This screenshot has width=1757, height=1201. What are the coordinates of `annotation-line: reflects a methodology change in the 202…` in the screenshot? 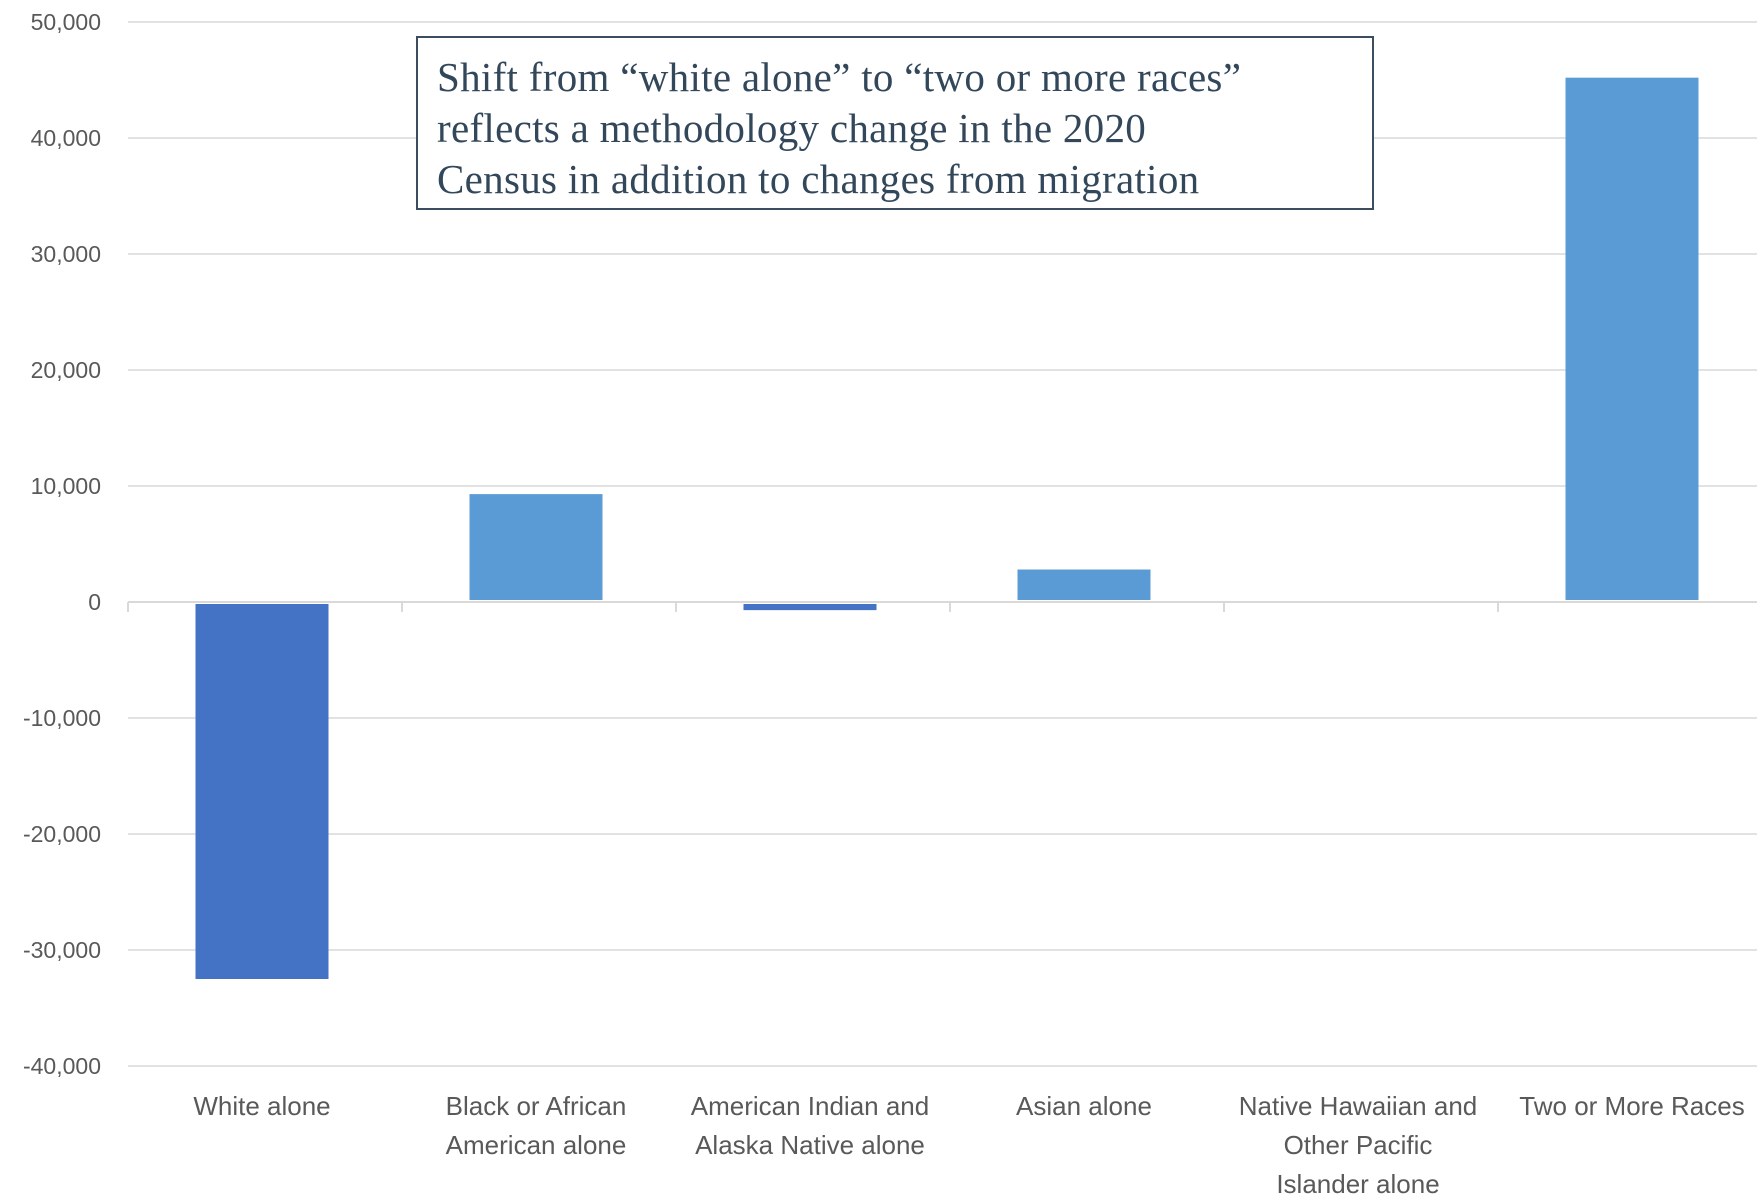 It's located at (792, 128).